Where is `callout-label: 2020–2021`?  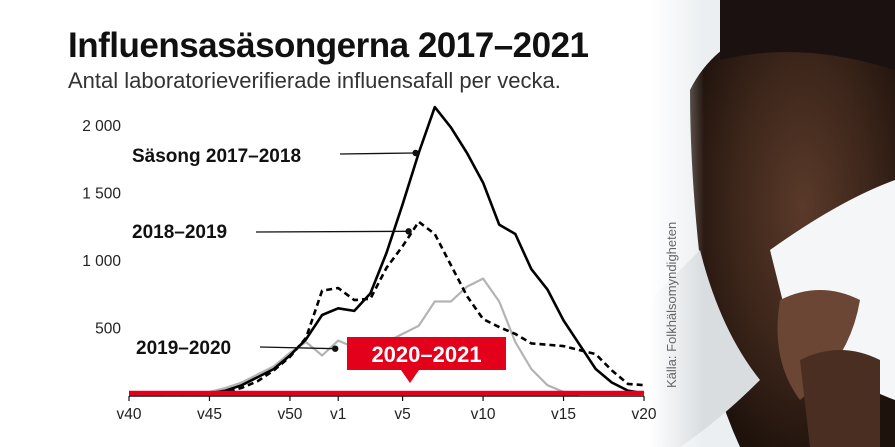
callout-label: 2020–2021 is located at coordinates (426, 354).